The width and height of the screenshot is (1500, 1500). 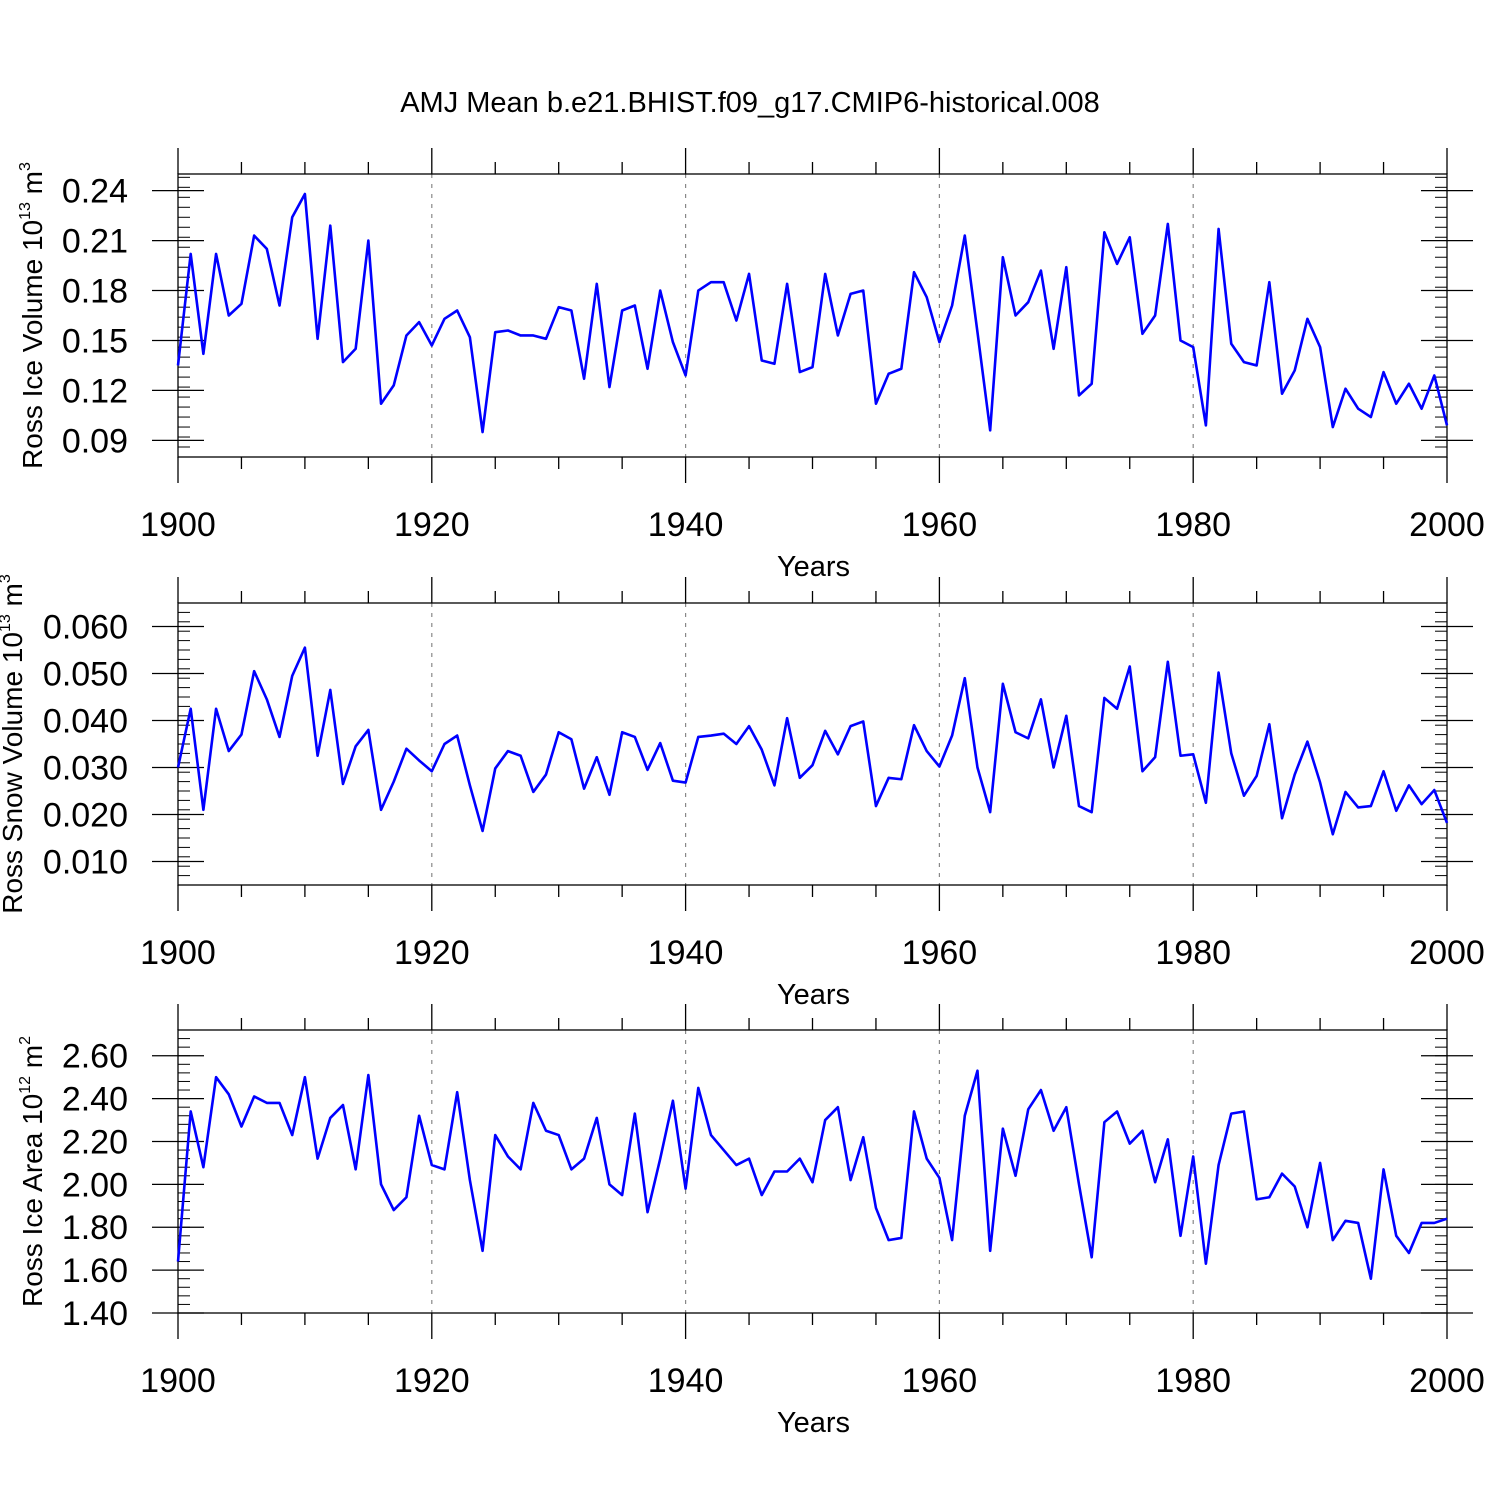 What do you see at coordinates (95, 391) in the screenshot?
I see `y-tick-label: 0.12` at bounding box center [95, 391].